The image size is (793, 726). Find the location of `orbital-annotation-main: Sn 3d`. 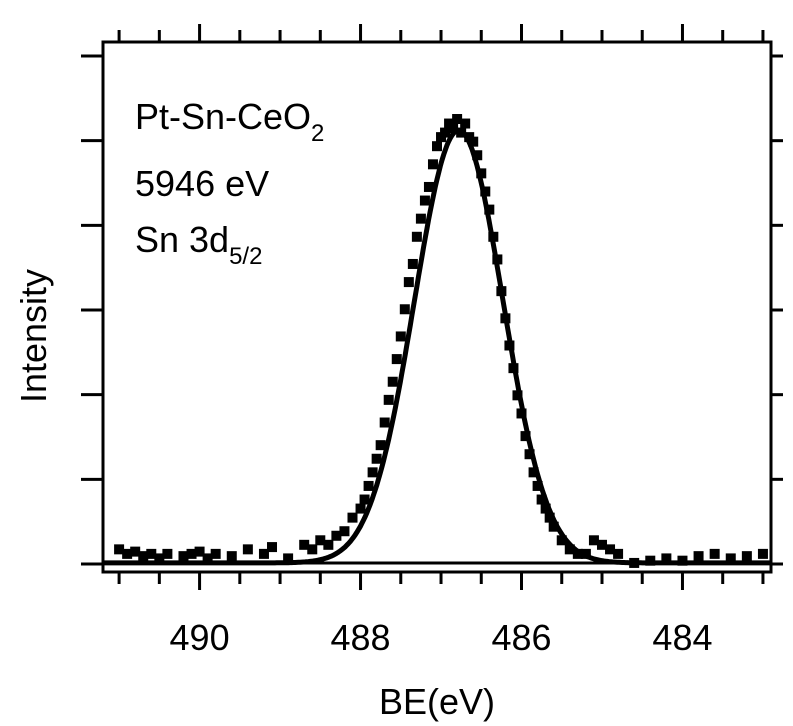

orbital-annotation-main: Sn 3d is located at coordinates (182, 239).